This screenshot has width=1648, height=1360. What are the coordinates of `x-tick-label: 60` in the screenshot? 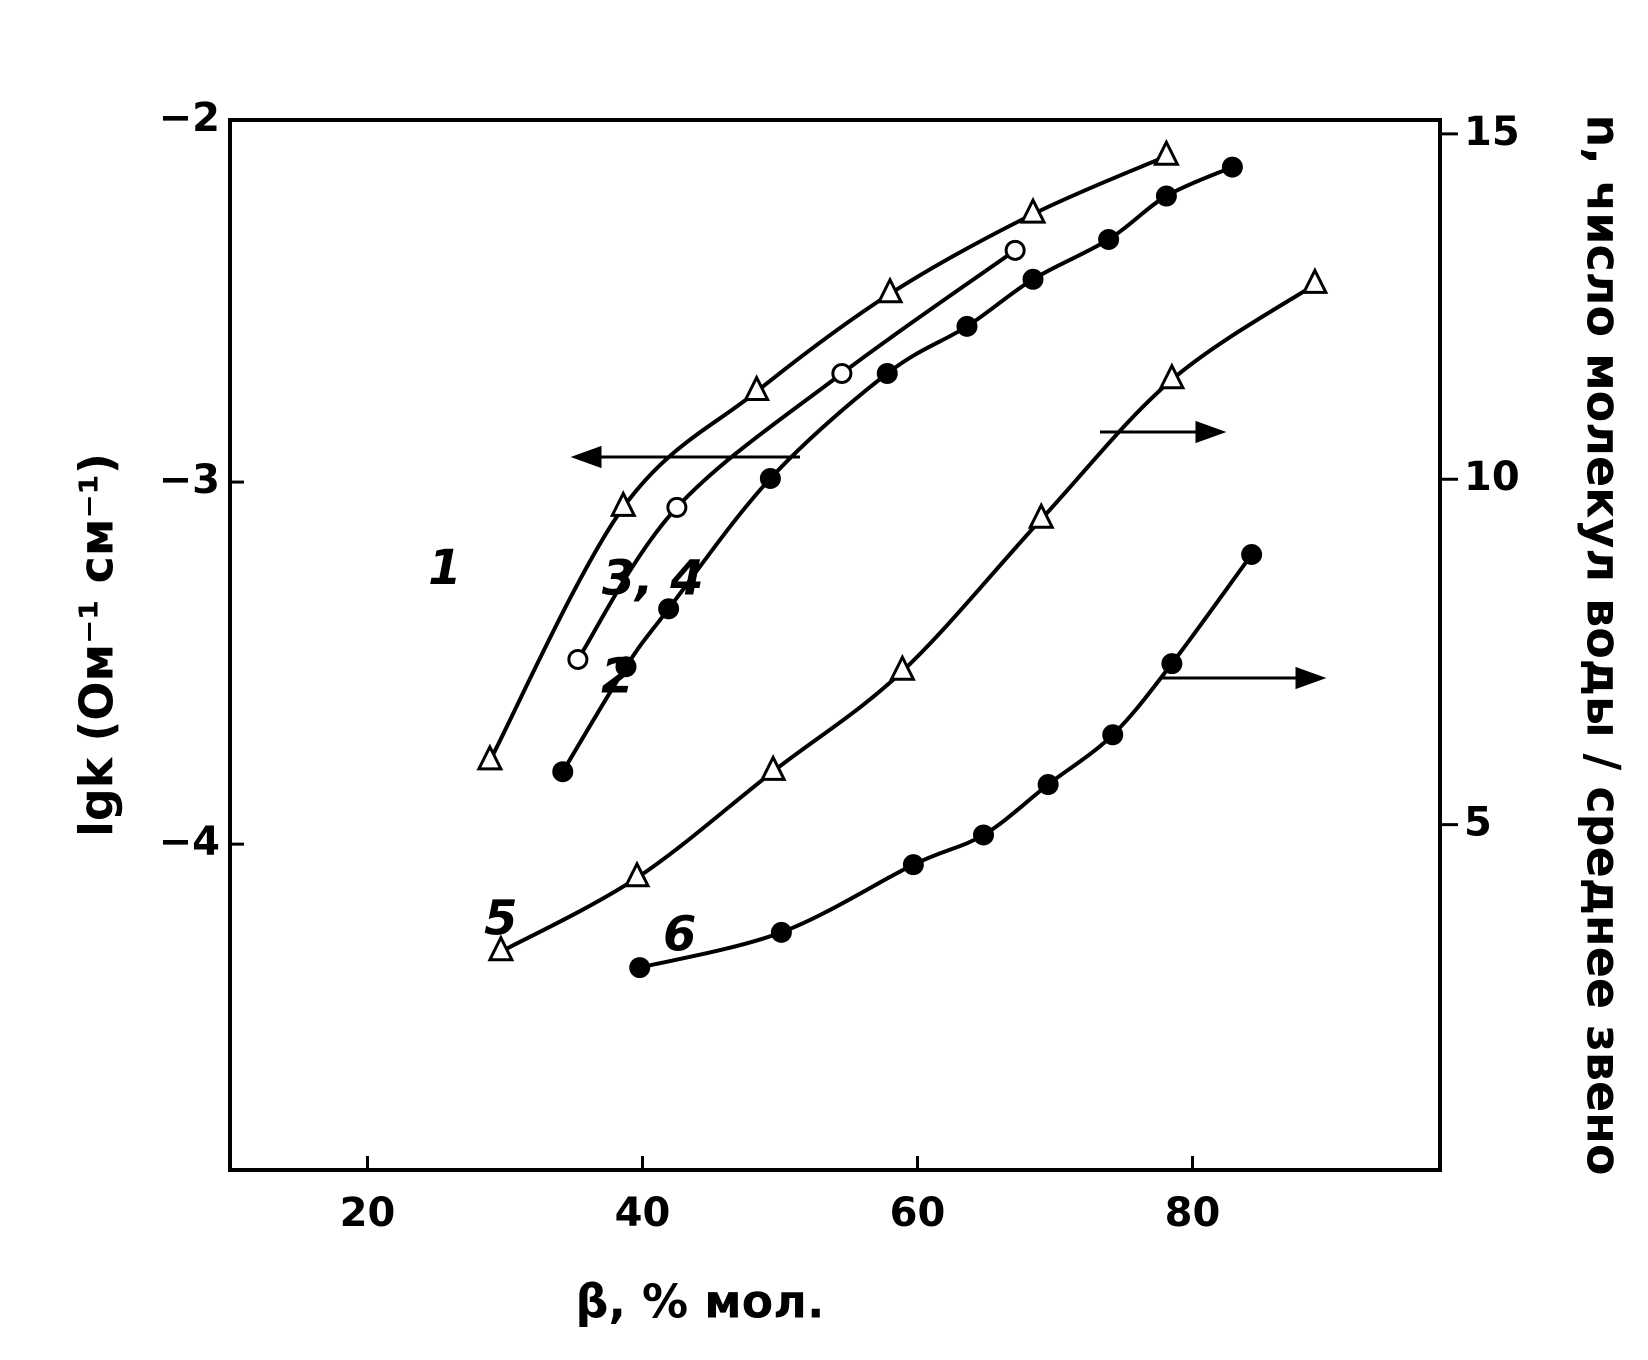 It's located at (918, 1213).